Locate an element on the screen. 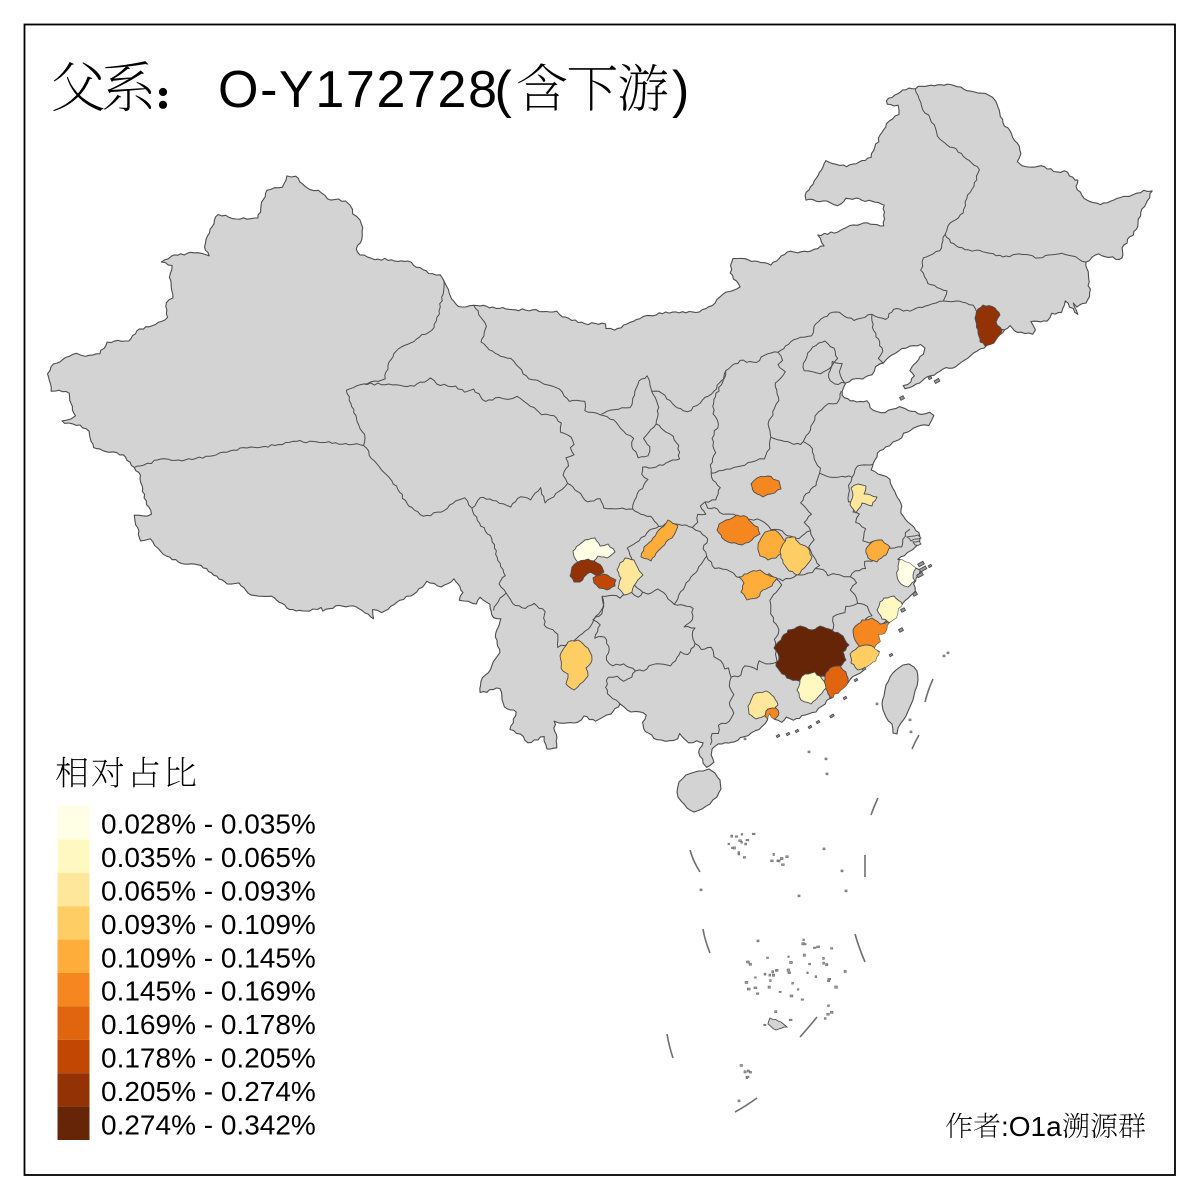 Image resolution: width=1200 pixels, height=1200 pixels. svg-text: 0.274% - 0.342% is located at coordinates (208, 1124).